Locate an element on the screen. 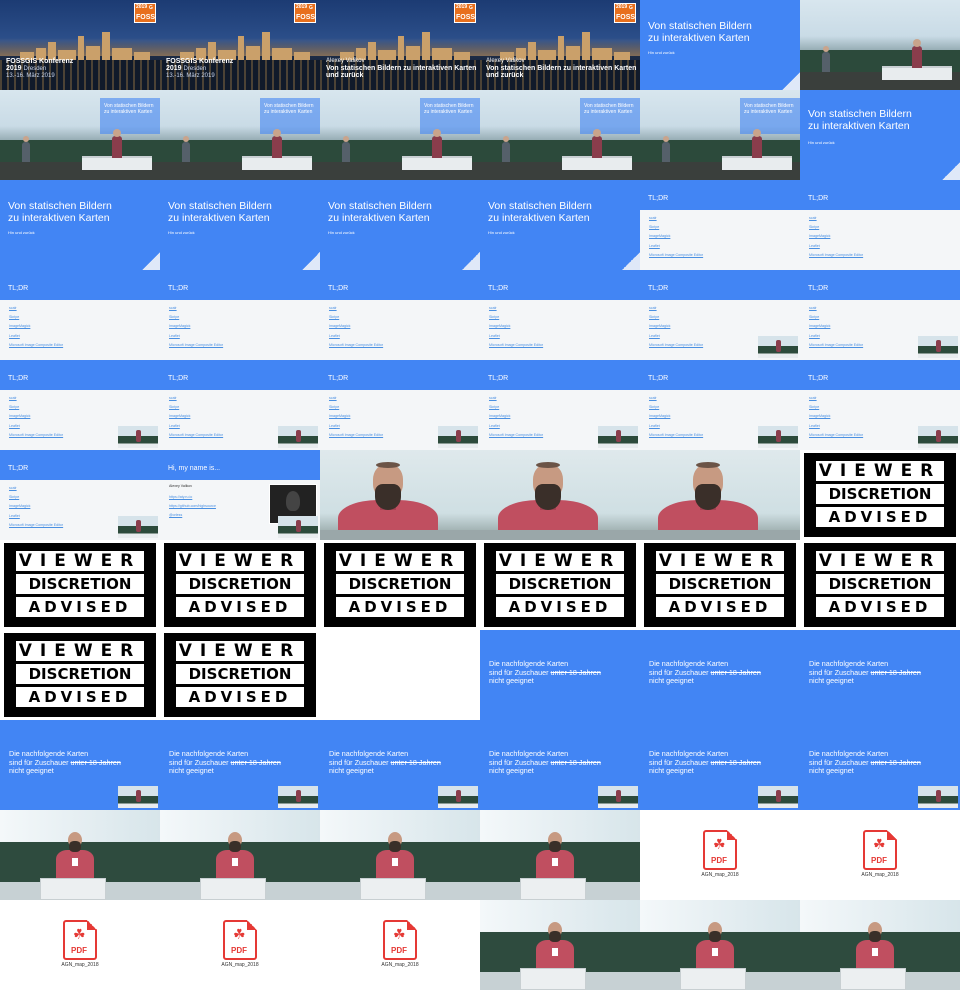  warning-words: VIEWER DISCRETION ADVISED is located at coordinates (240, 675).